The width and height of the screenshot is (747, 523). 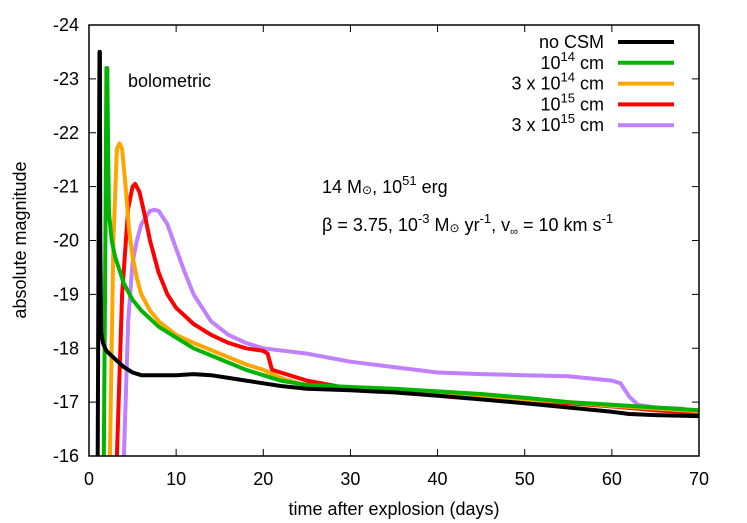 I want to click on y-tick-label: -24, so click(x=66, y=25).